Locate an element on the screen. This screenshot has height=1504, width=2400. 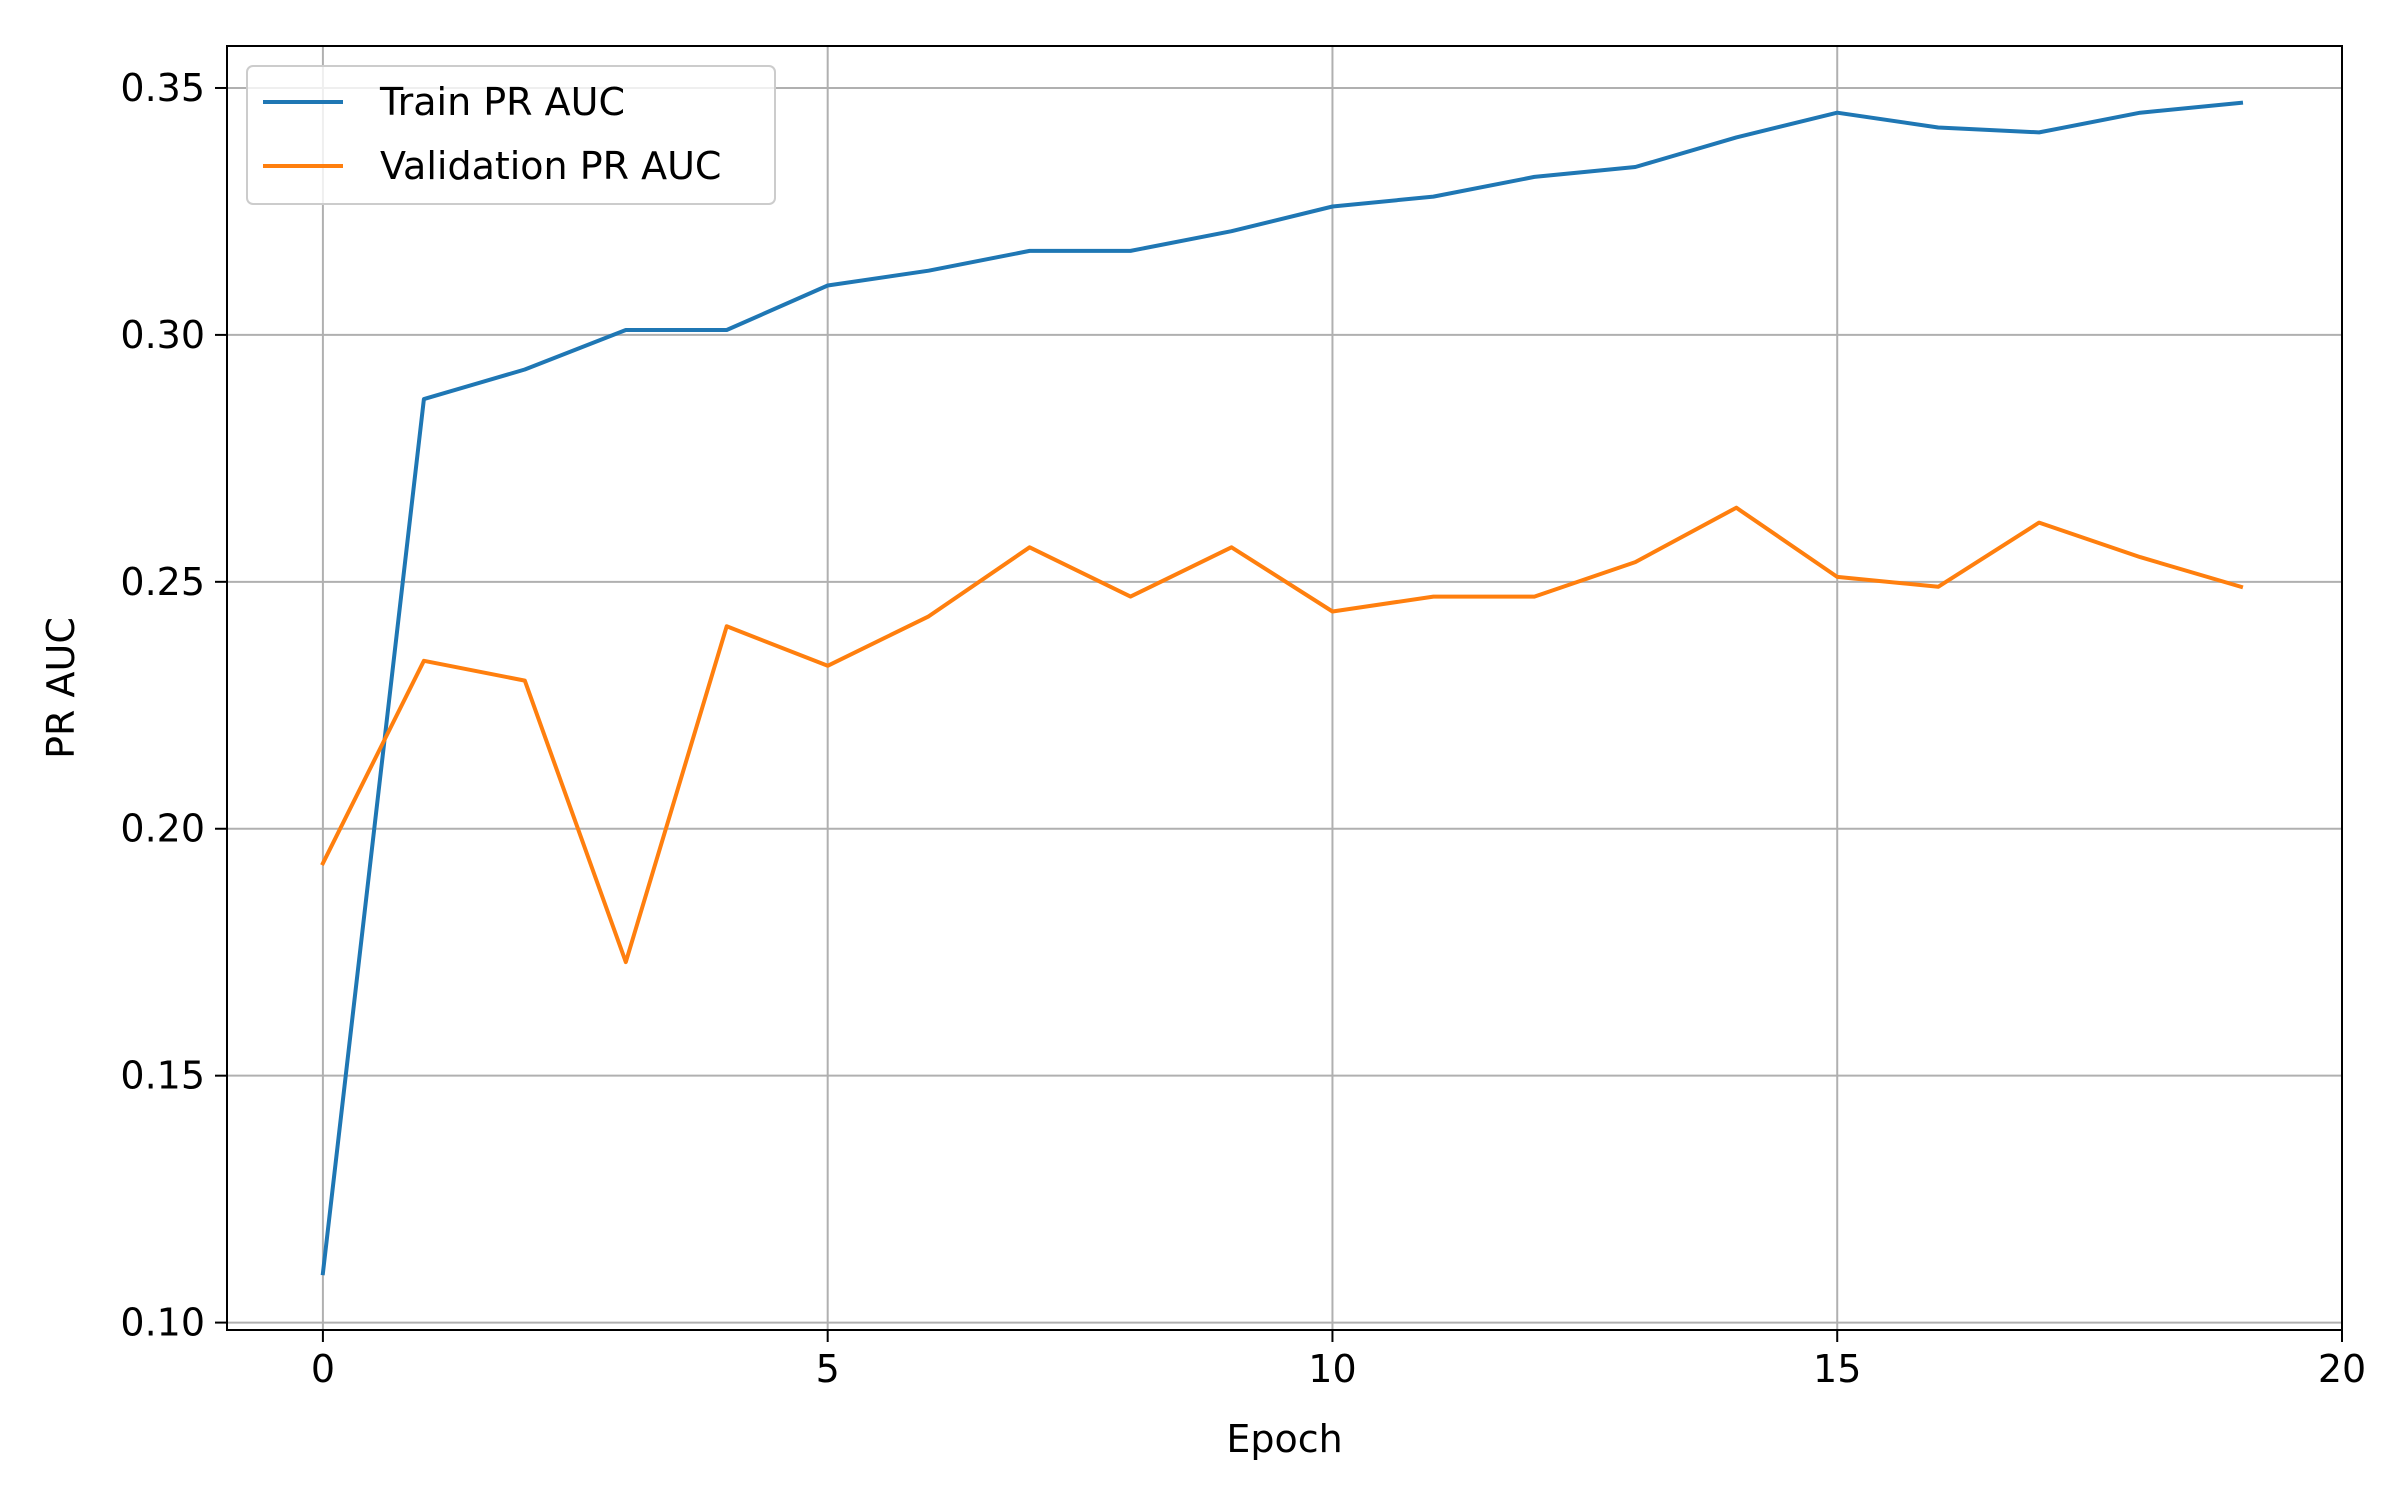
y-tick-label: 0.25 is located at coordinates (162, 582).